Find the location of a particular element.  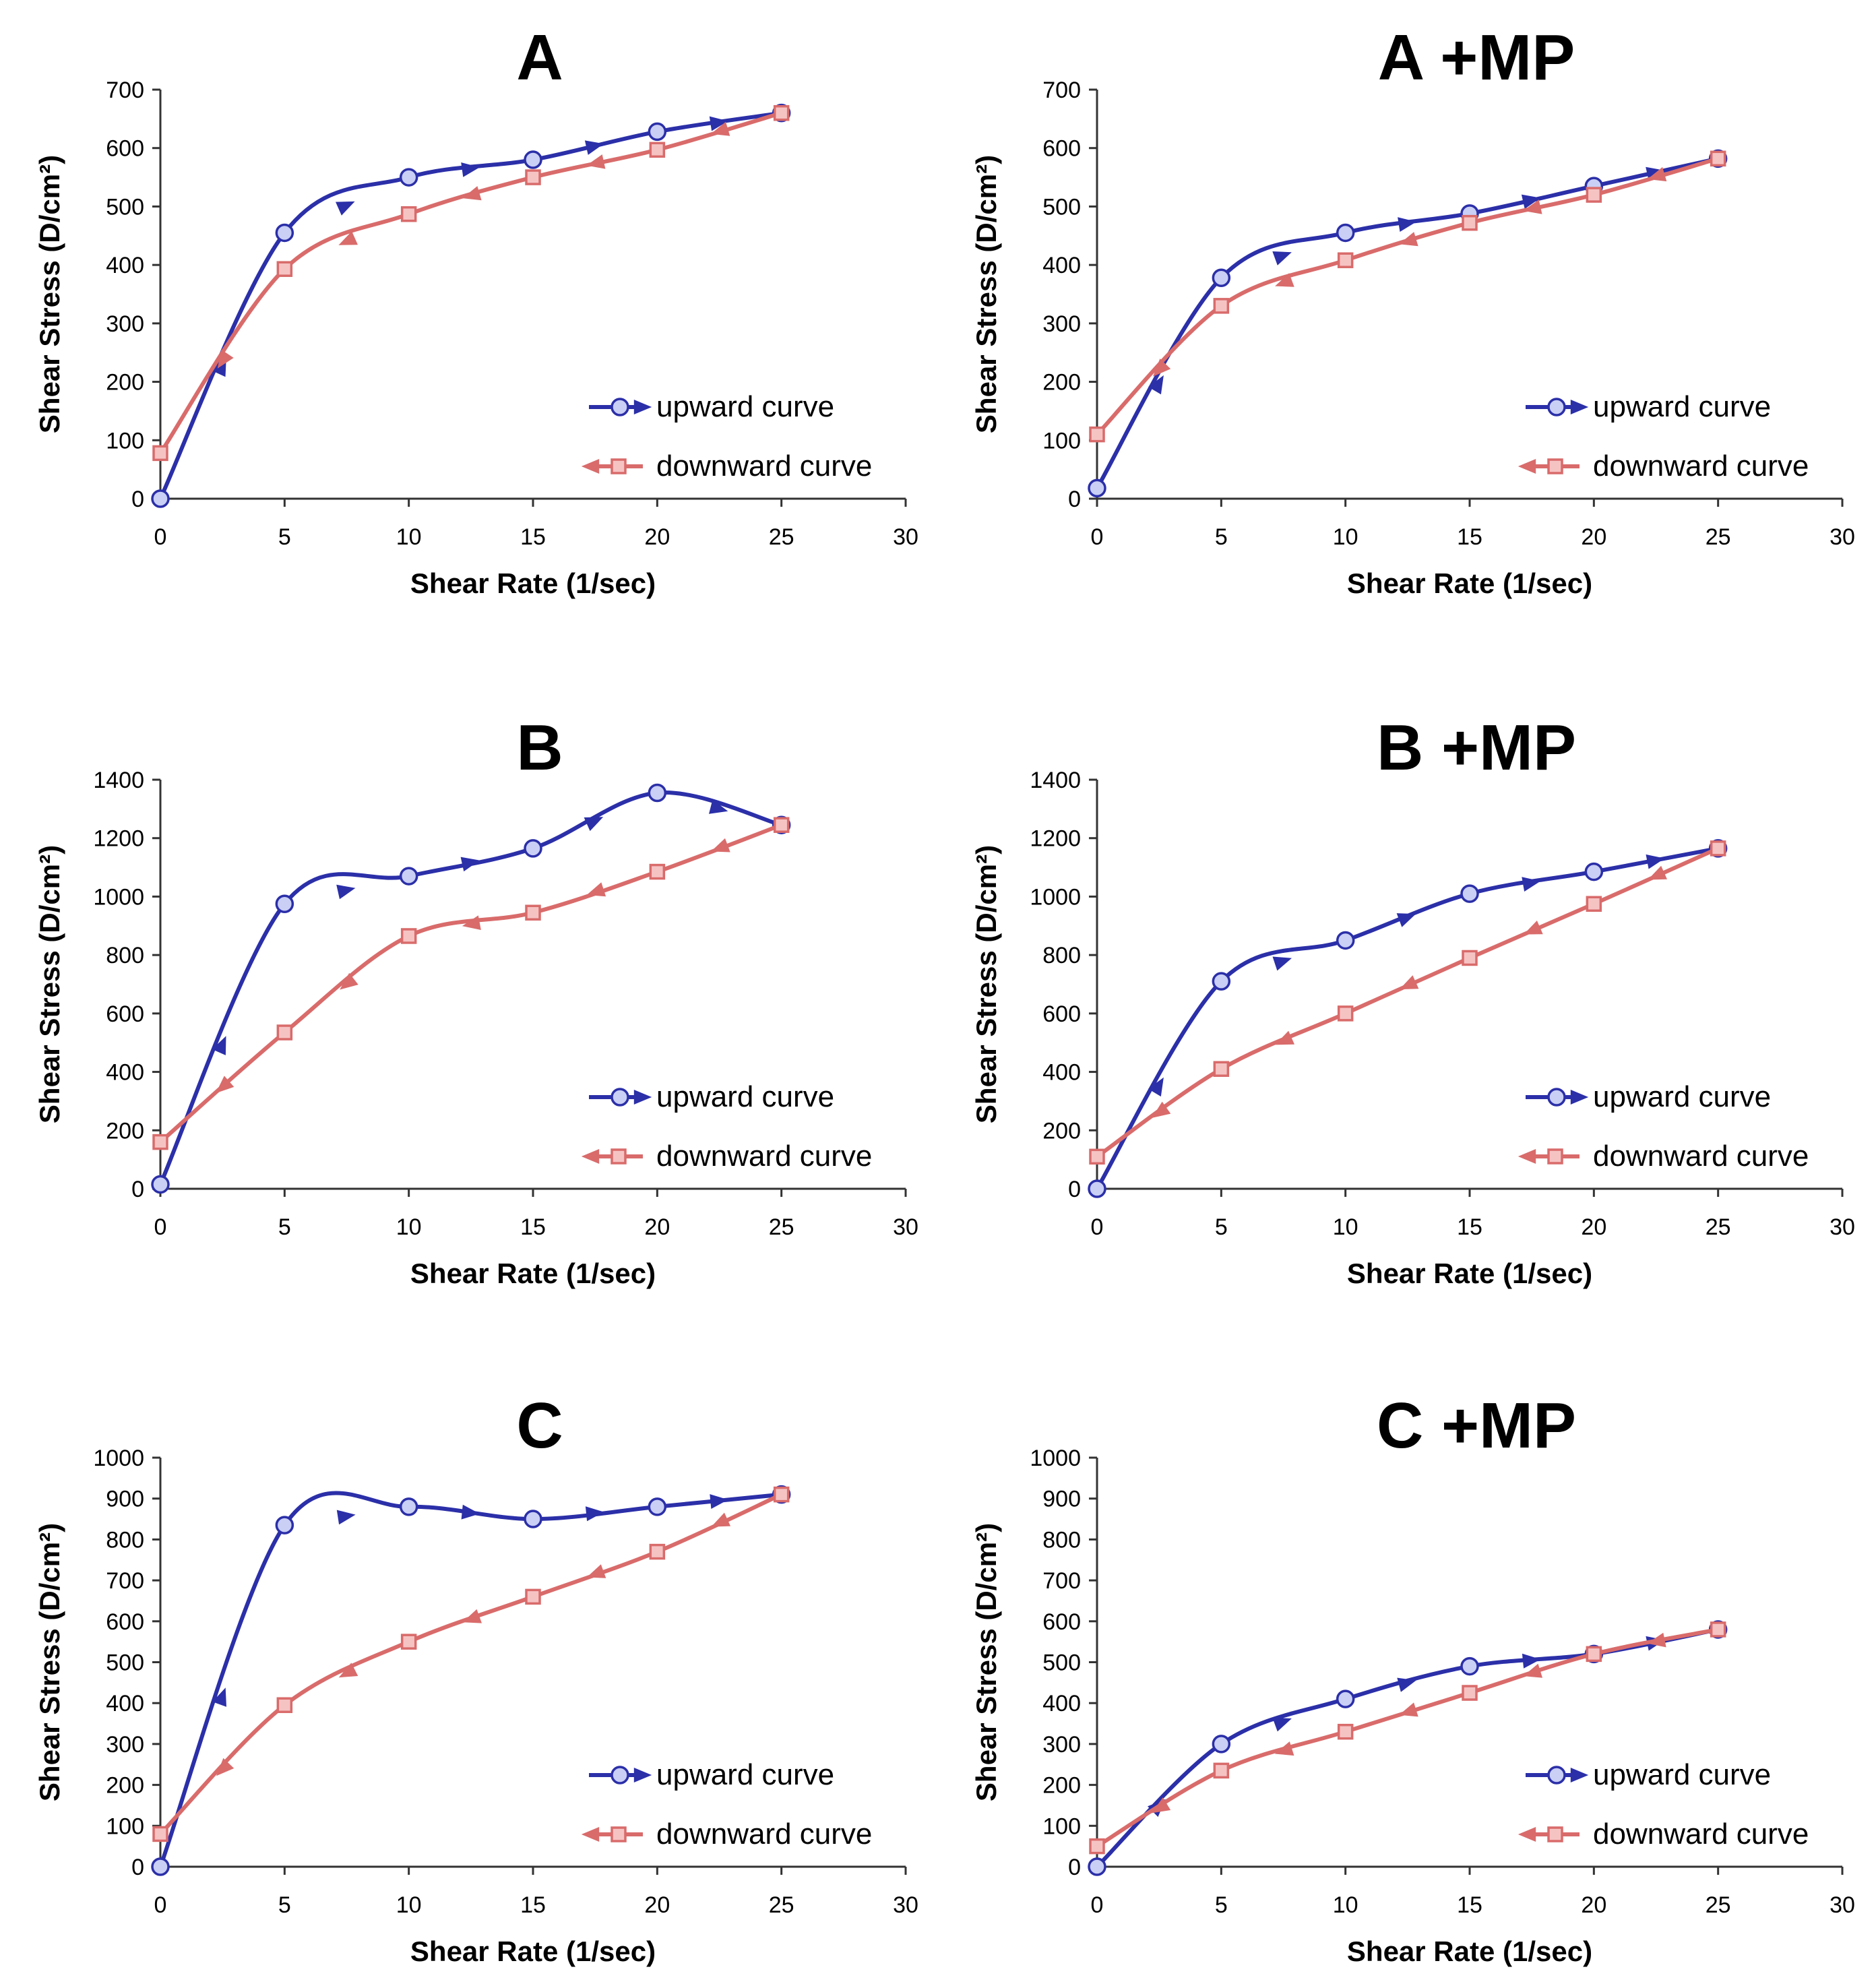

y-tick-label: 900 is located at coordinates (125, 1499).